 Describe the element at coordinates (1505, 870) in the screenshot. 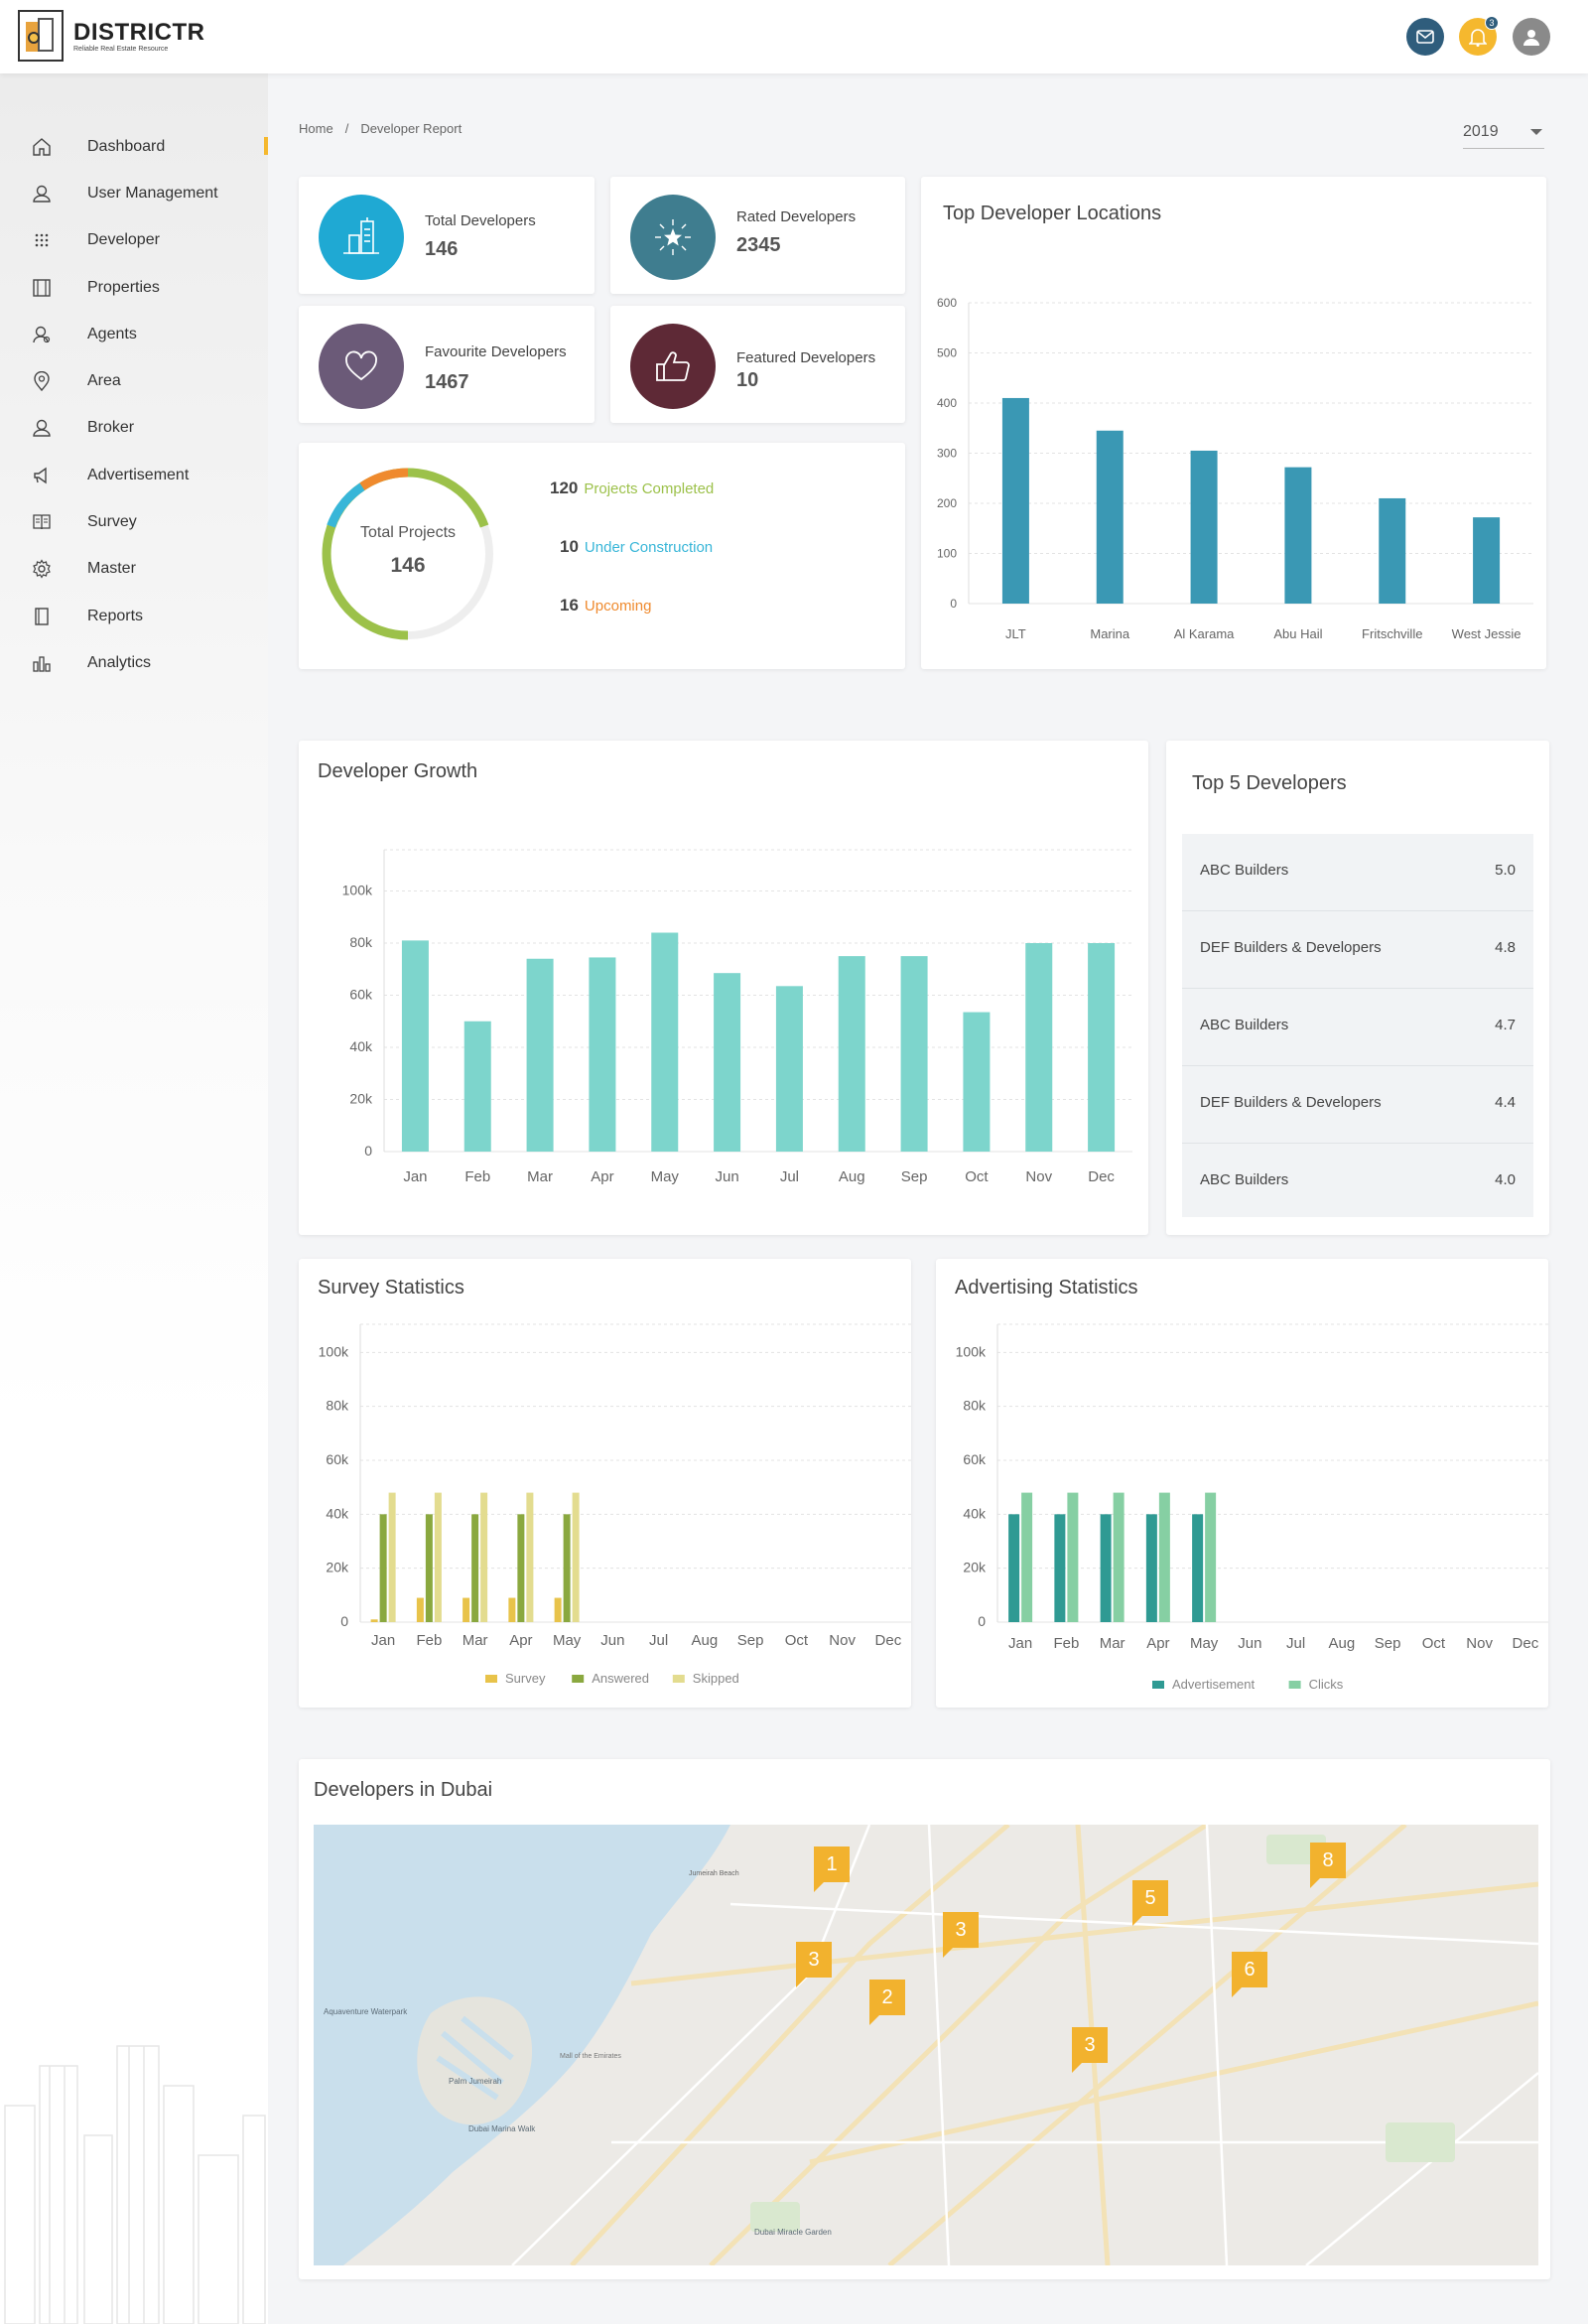

I see `developer-rating: 5.0` at that location.